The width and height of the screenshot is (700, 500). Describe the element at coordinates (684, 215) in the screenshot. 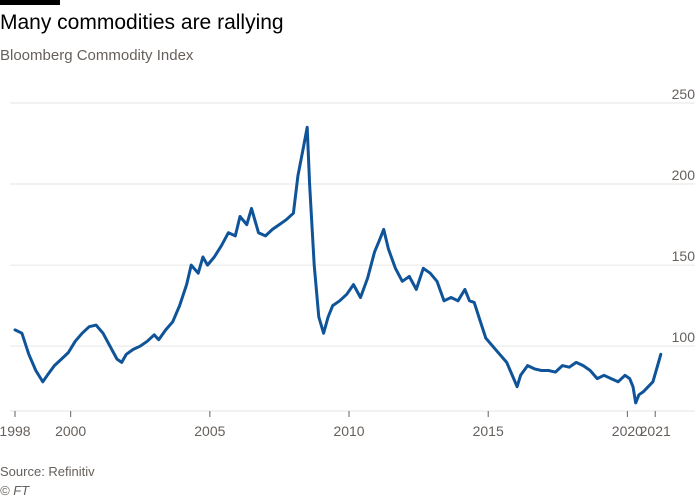

I see `y-axis-ticks: 100 150 200 250` at that location.